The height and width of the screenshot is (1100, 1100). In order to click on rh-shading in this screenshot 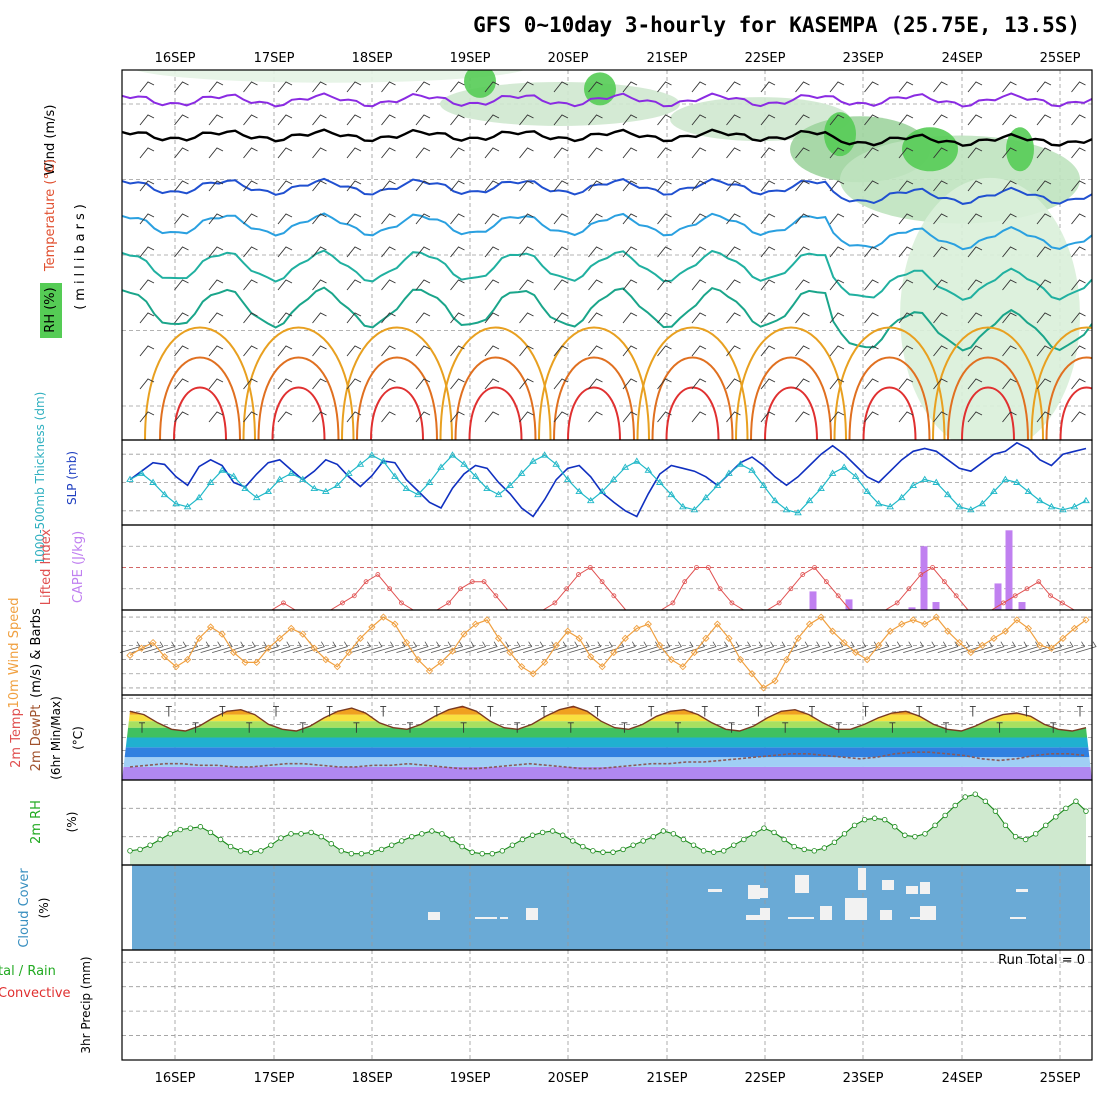, I will do `click(330, 76)`.